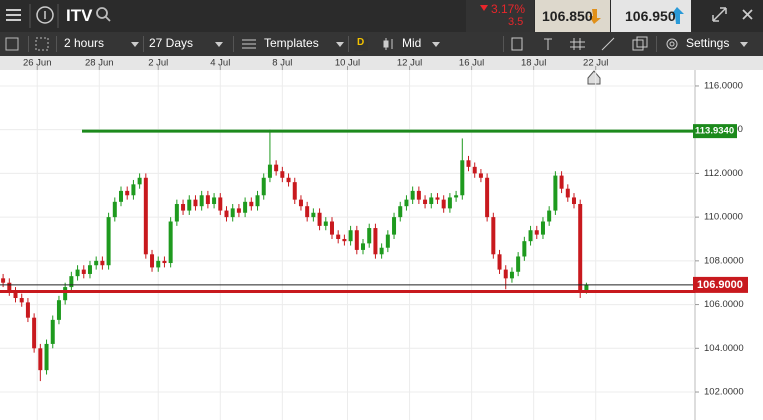  Describe the element at coordinates (708, 43) in the screenshot. I see `settings-button: Settings` at that location.